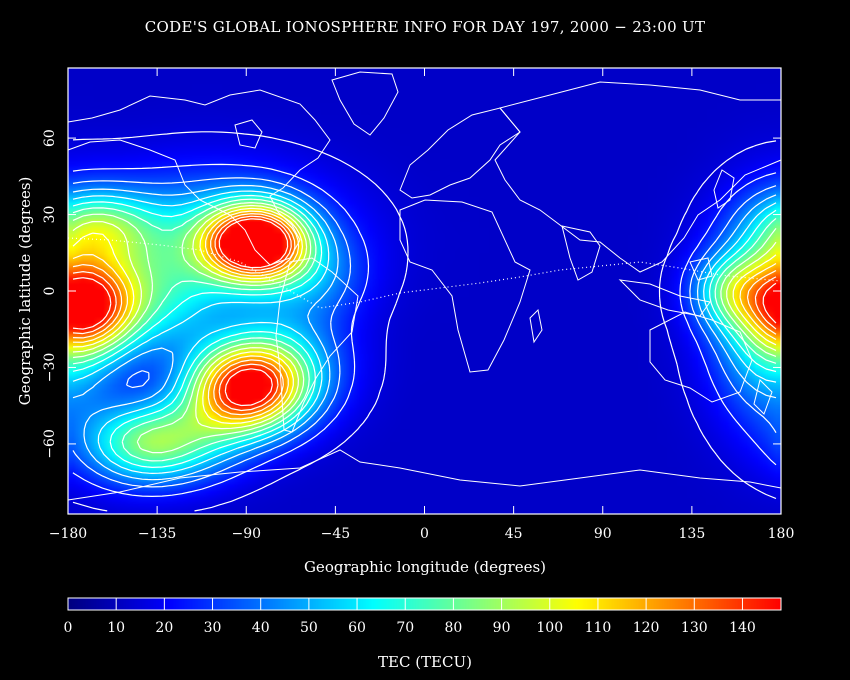  I want to click on colorbar-tick-label: 10, so click(116, 628).